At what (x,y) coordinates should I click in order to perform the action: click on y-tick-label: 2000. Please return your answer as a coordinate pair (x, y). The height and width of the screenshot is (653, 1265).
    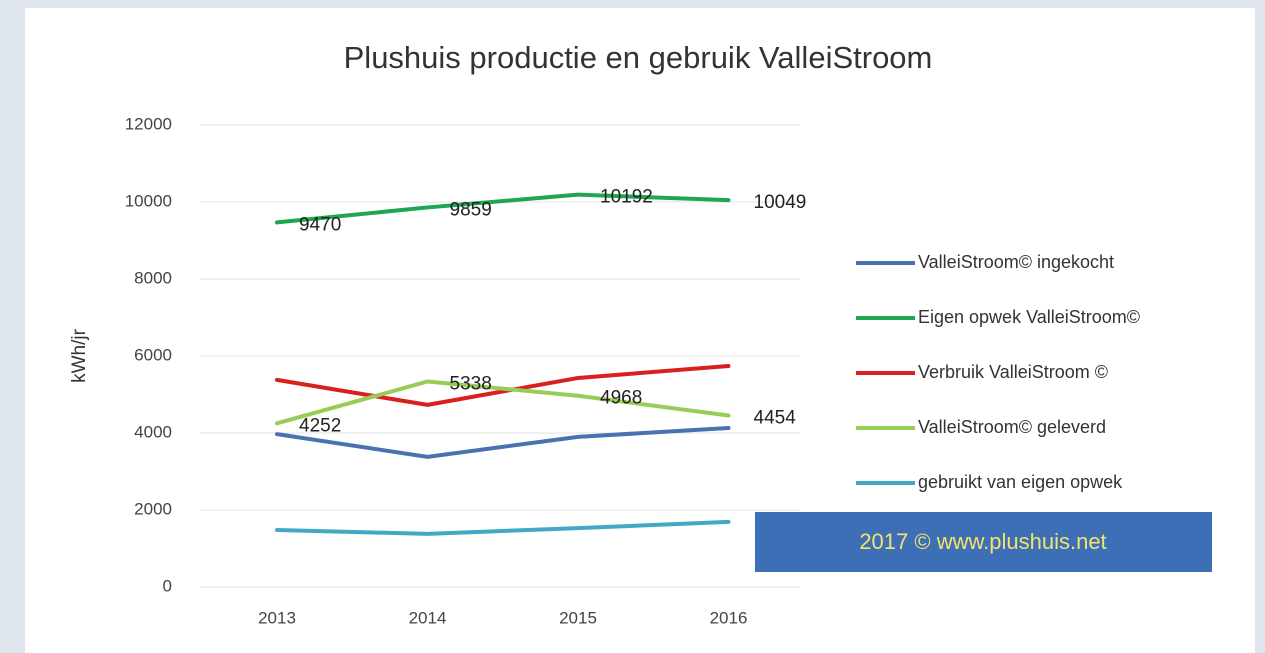
    Looking at the image, I should click on (153, 508).